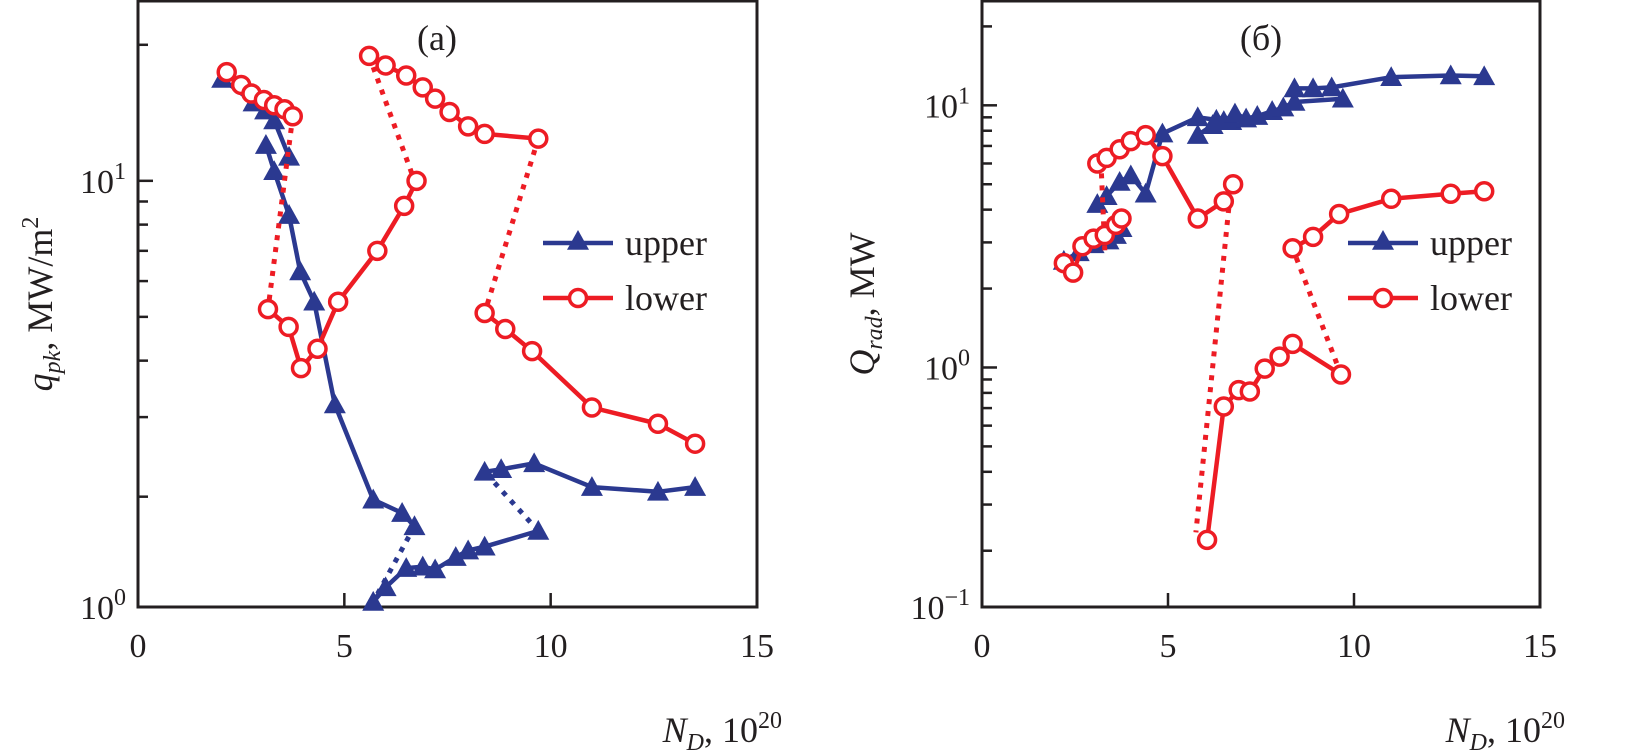 Image resolution: width=1632 pixels, height=752 pixels. Describe the element at coordinates (344, 646) in the screenshot. I see `x-tick-label: 5` at that location.